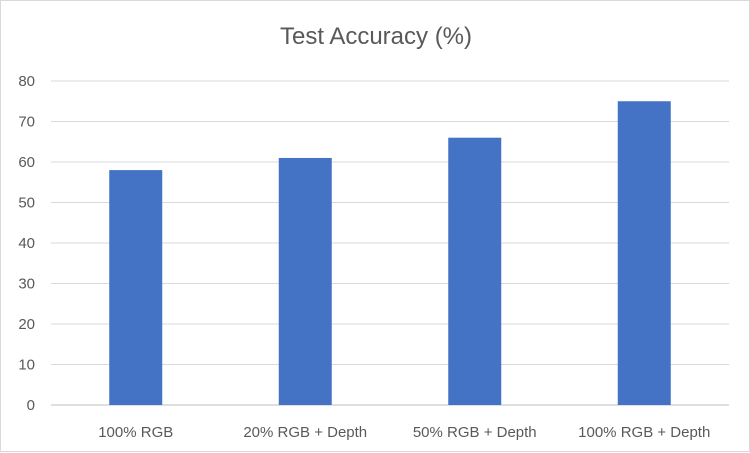 Image resolution: width=750 pixels, height=453 pixels. What do you see at coordinates (26, 284) in the screenshot?
I see `y-tick-label: 30` at bounding box center [26, 284].